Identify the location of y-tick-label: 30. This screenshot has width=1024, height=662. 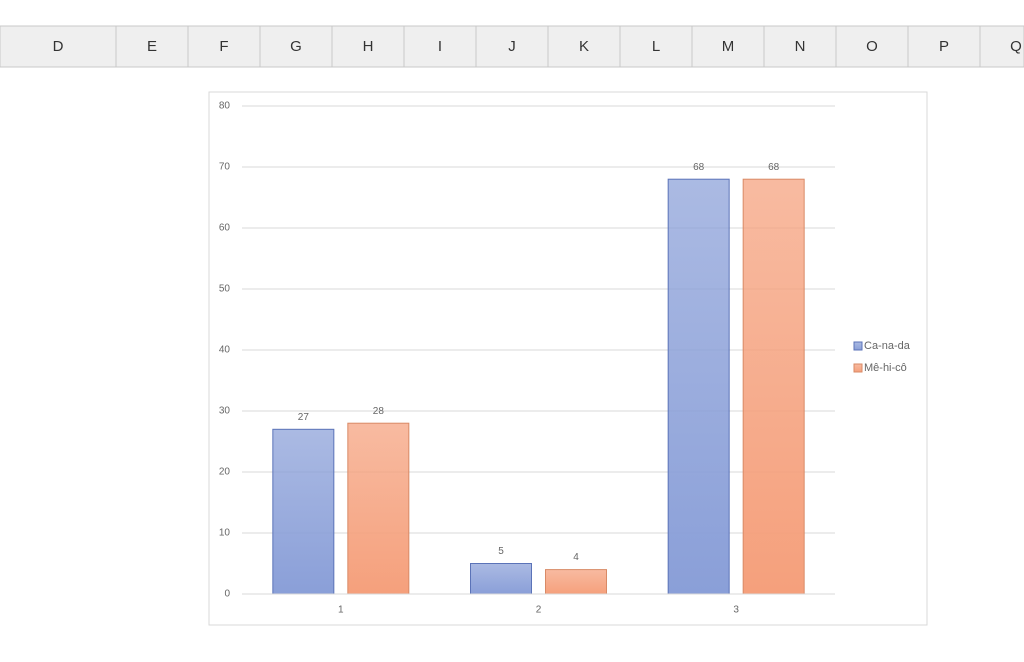
(225, 411).